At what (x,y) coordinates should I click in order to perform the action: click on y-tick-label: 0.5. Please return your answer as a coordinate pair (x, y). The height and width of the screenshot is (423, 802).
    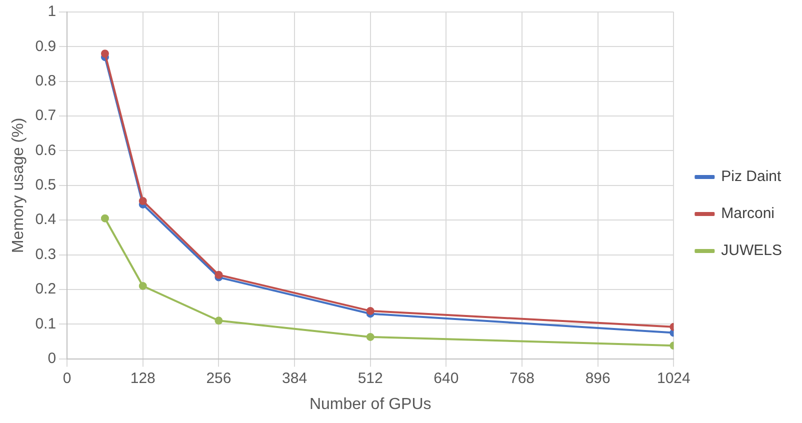
    Looking at the image, I should click on (45, 185).